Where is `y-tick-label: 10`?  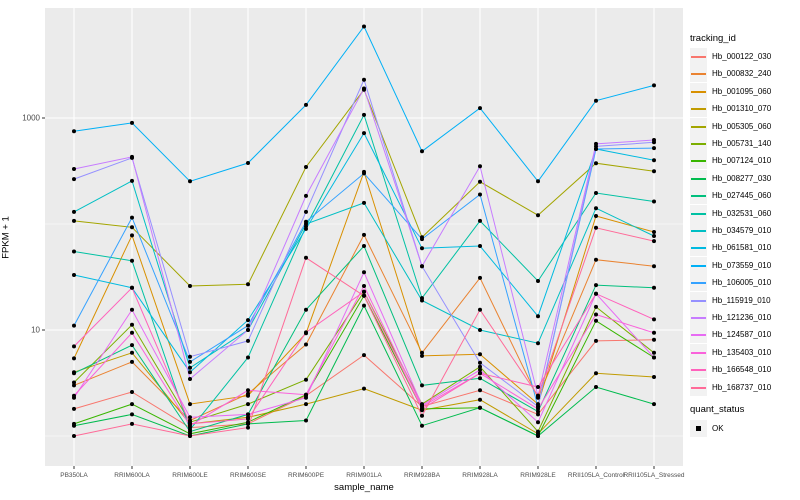
y-tick-label: 10 is located at coordinates (35, 330).